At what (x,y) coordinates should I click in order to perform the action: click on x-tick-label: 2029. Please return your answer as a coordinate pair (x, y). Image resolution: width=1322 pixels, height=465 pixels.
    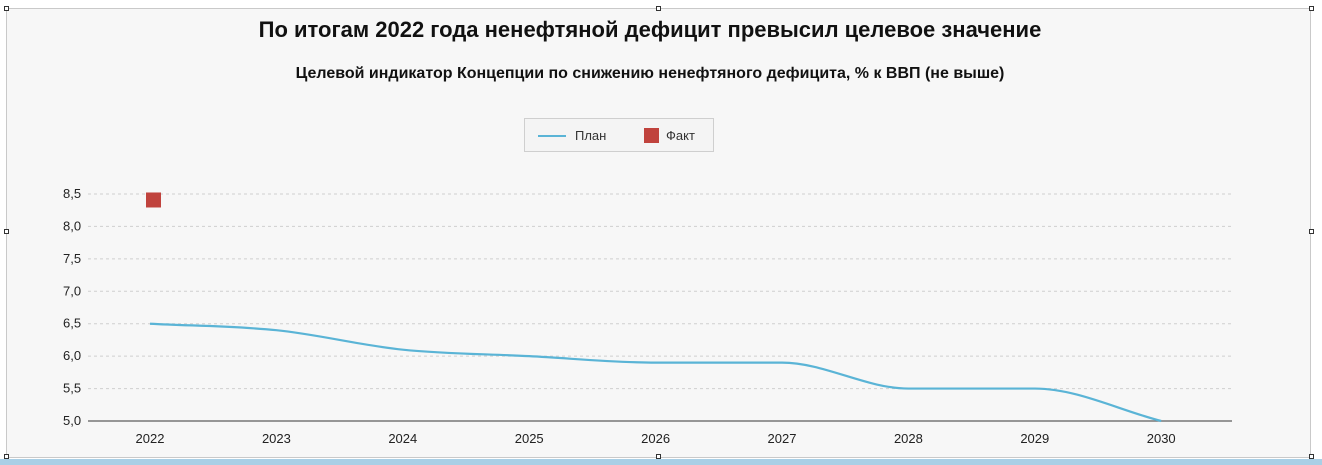
    Looking at the image, I should click on (1034, 438).